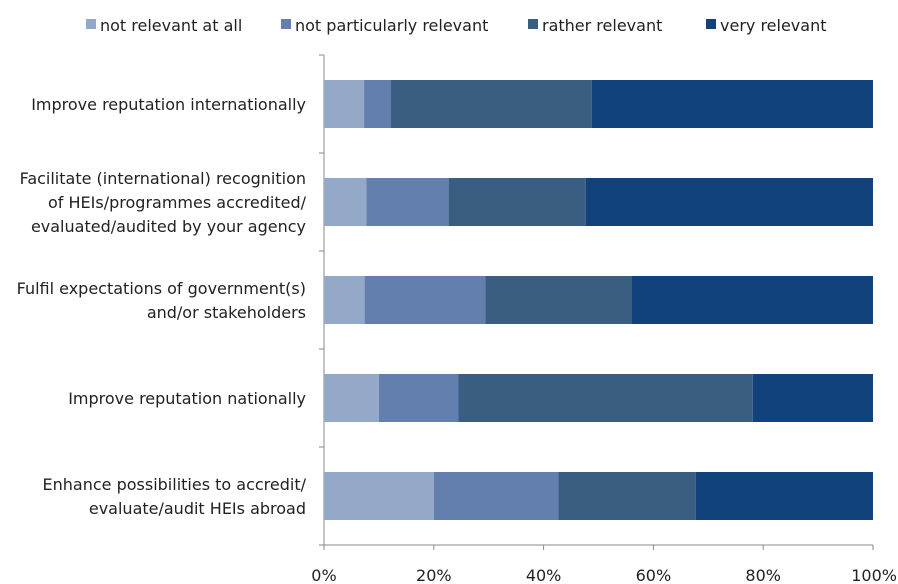  I want to click on x-tick-label: 0%, so click(323, 575).